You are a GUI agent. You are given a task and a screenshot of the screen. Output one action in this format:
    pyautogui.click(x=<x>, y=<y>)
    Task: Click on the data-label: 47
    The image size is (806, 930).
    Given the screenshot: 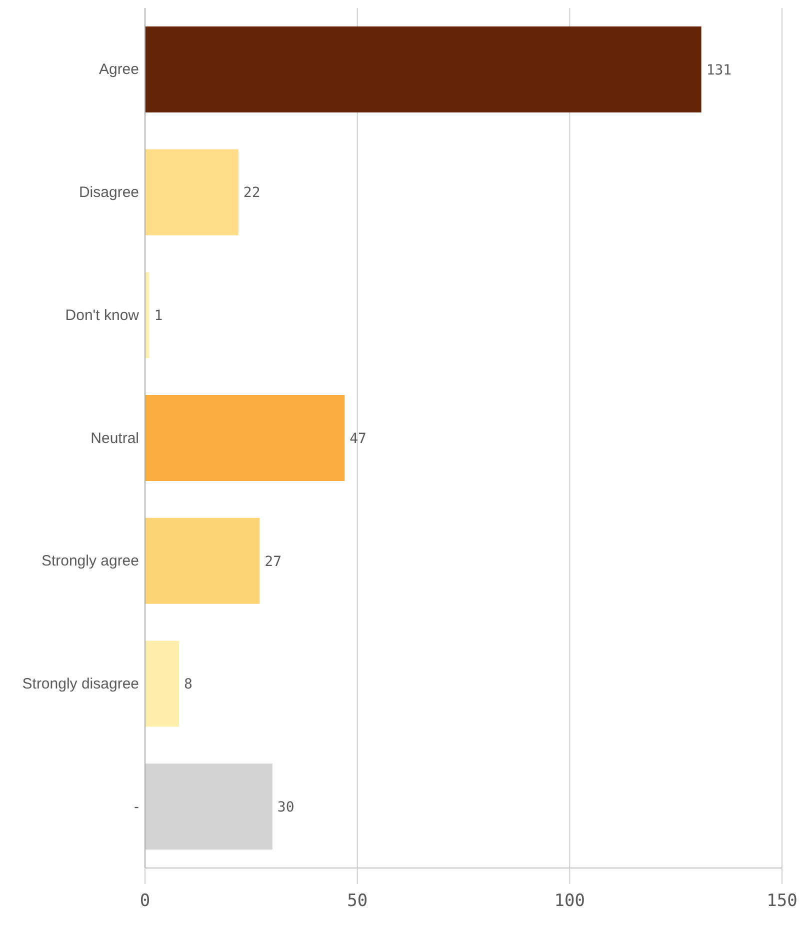 What is the action you would take?
    pyautogui.click(x=358, y=438)
    